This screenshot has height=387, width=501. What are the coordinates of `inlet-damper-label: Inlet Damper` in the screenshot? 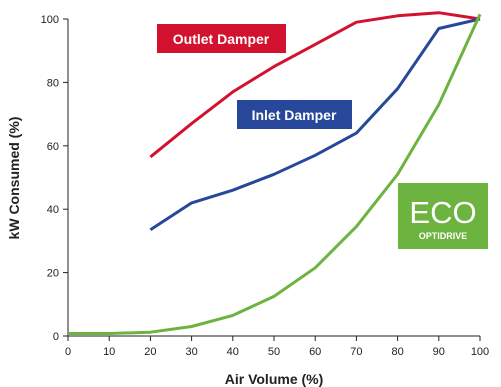 It's located at (294, 114).